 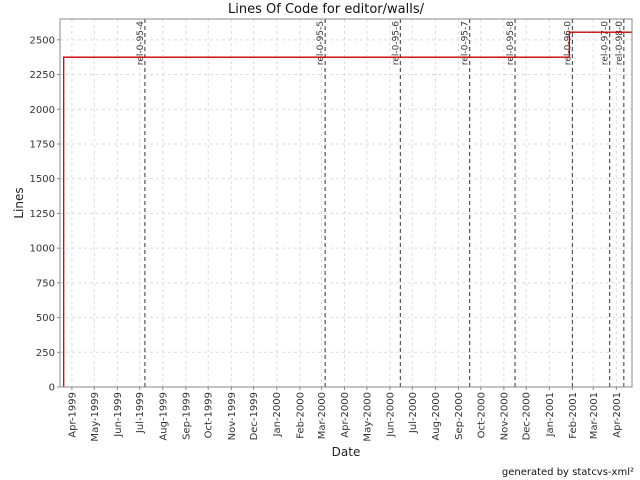 What do you see at coordinates (95, 417) in the screenshot?
I see `x-tick-label: May-1999` at bounding box center [95, 417].